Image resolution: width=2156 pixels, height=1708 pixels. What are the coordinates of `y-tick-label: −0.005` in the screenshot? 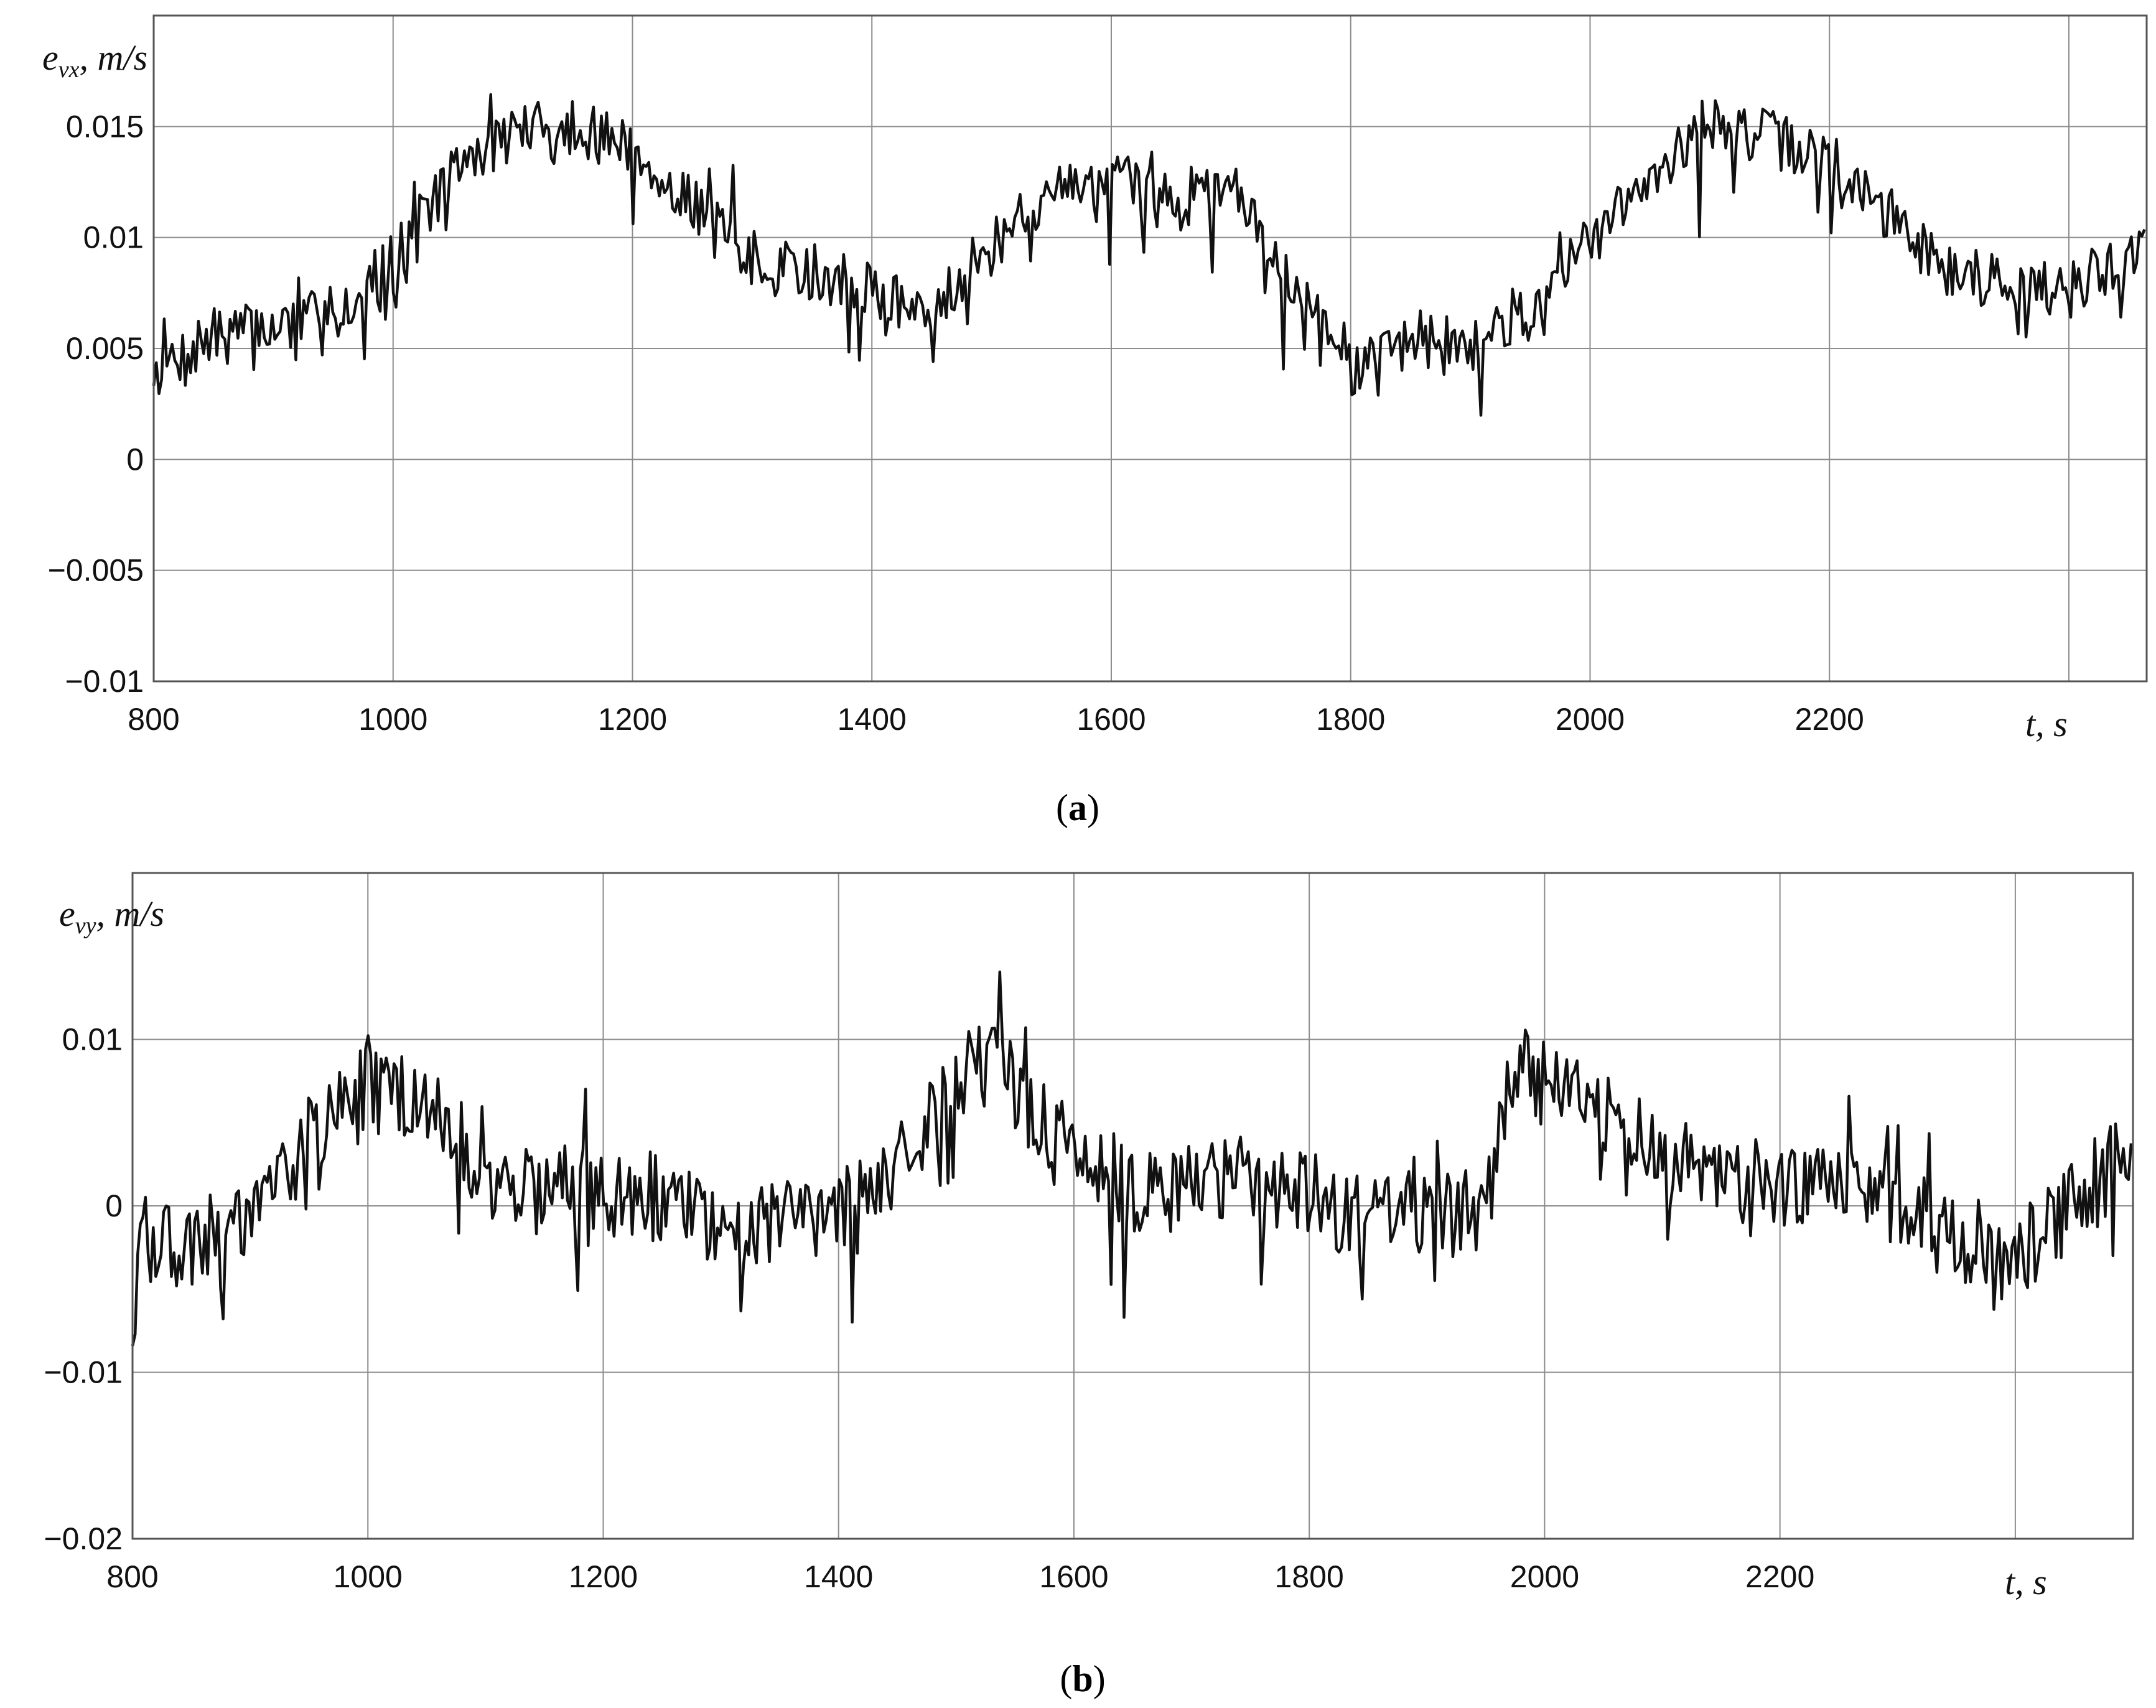 It's located at (96, 570).